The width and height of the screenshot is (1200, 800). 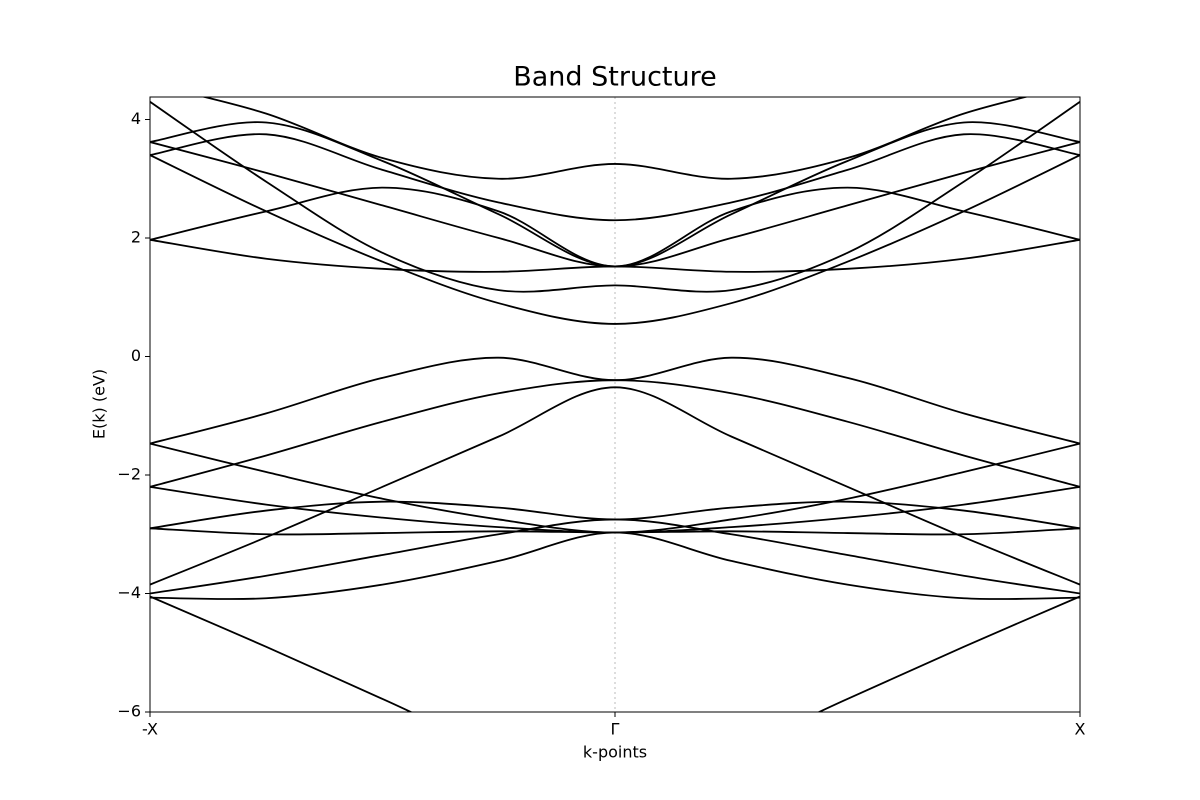 I want to click on y-tick-label: −6, so click(x=129, y=711).